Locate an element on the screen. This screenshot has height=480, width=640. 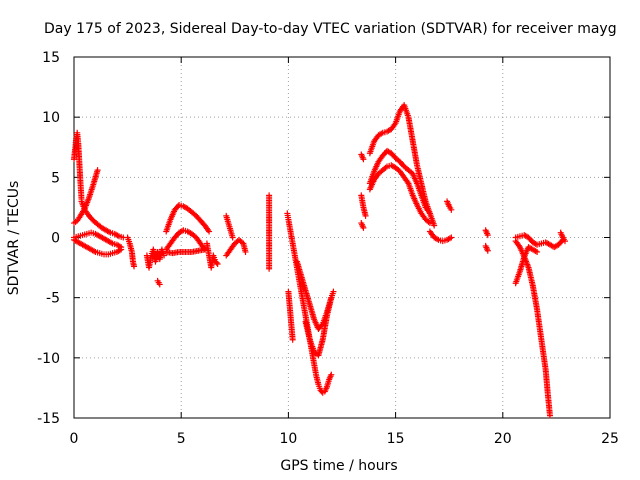
y-tick-label: 10 is located at coordinates (51, 118).